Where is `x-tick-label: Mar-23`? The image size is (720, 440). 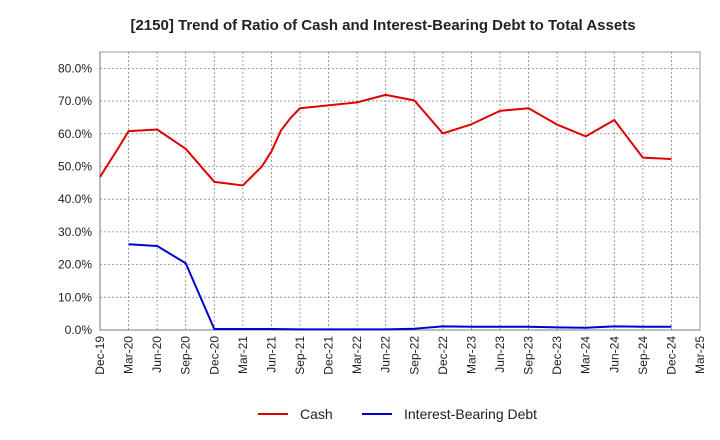 x-tick-label: Mar-23 is located at coordinates (471, 355).